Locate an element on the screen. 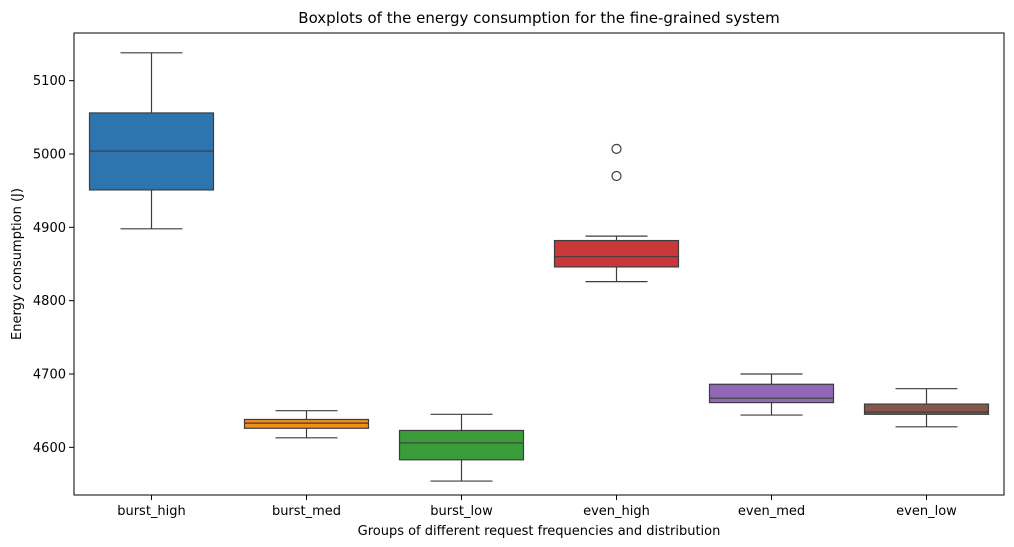 Image resolution: width=1014 pixels, height=547 pixels. box-even_high is located at coordinates (616, 213).